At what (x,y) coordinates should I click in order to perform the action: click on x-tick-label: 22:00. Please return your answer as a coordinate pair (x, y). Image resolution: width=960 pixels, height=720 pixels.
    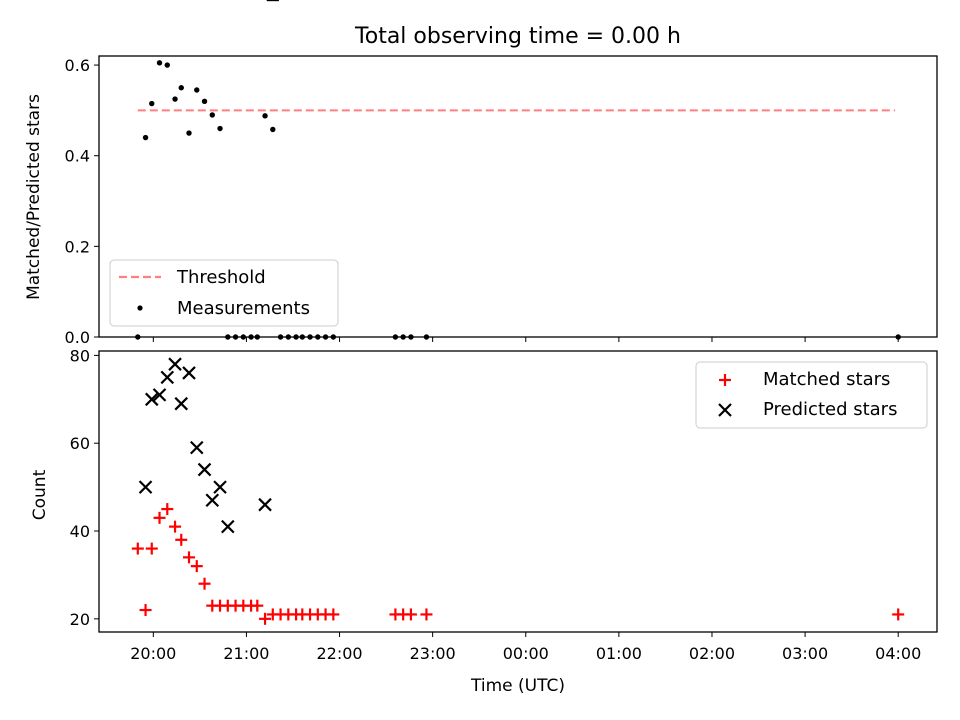
    Looking at the image, I should click on (339, 653).